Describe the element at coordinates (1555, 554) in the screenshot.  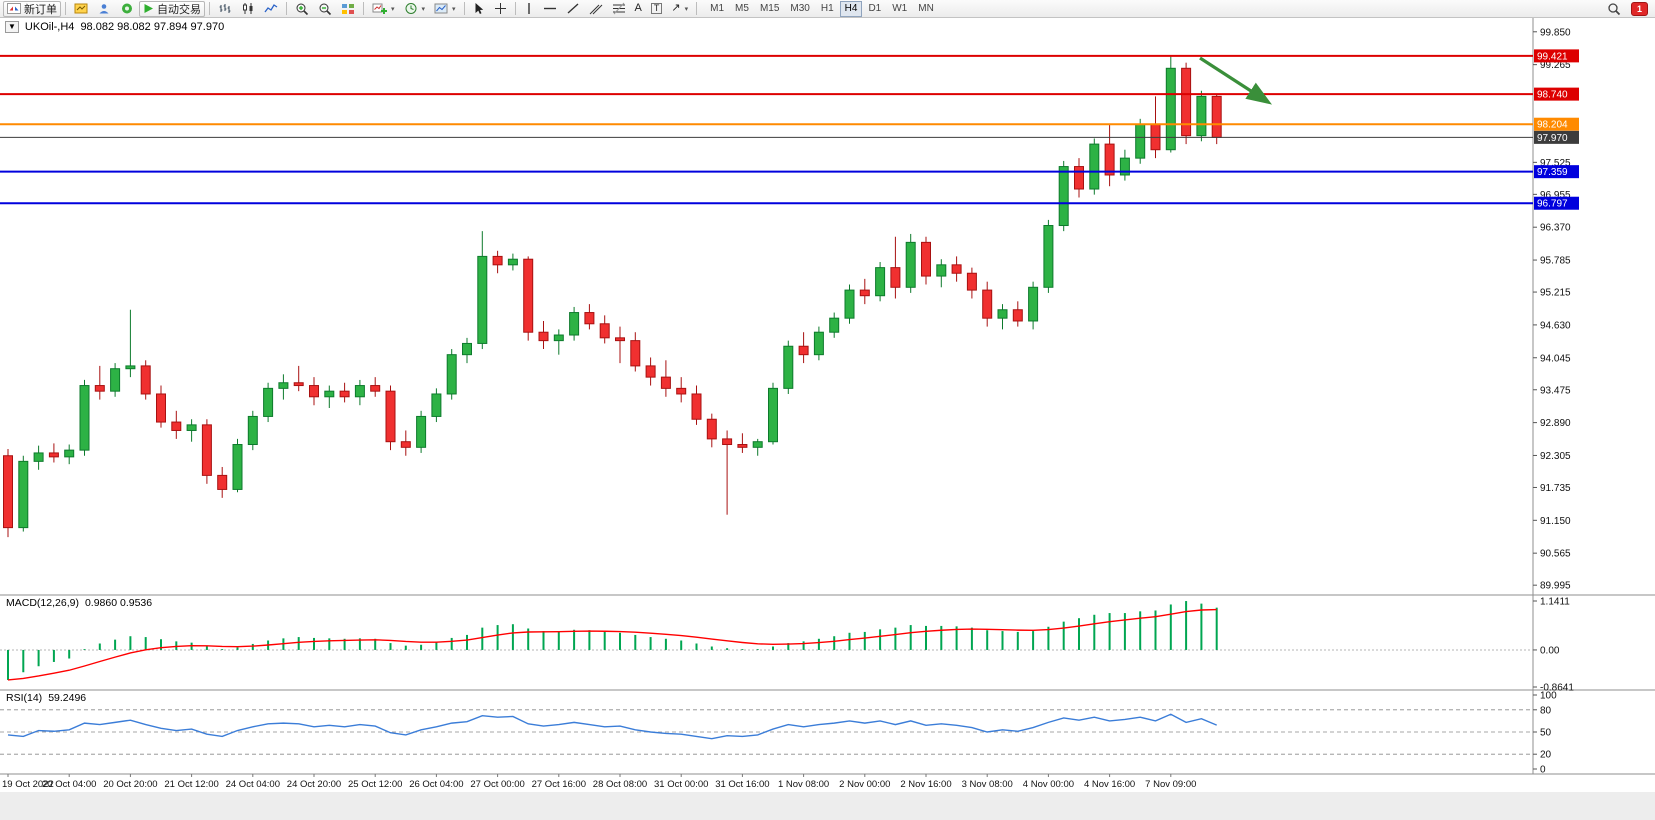
I see `svg-text: 90.565` at that location.